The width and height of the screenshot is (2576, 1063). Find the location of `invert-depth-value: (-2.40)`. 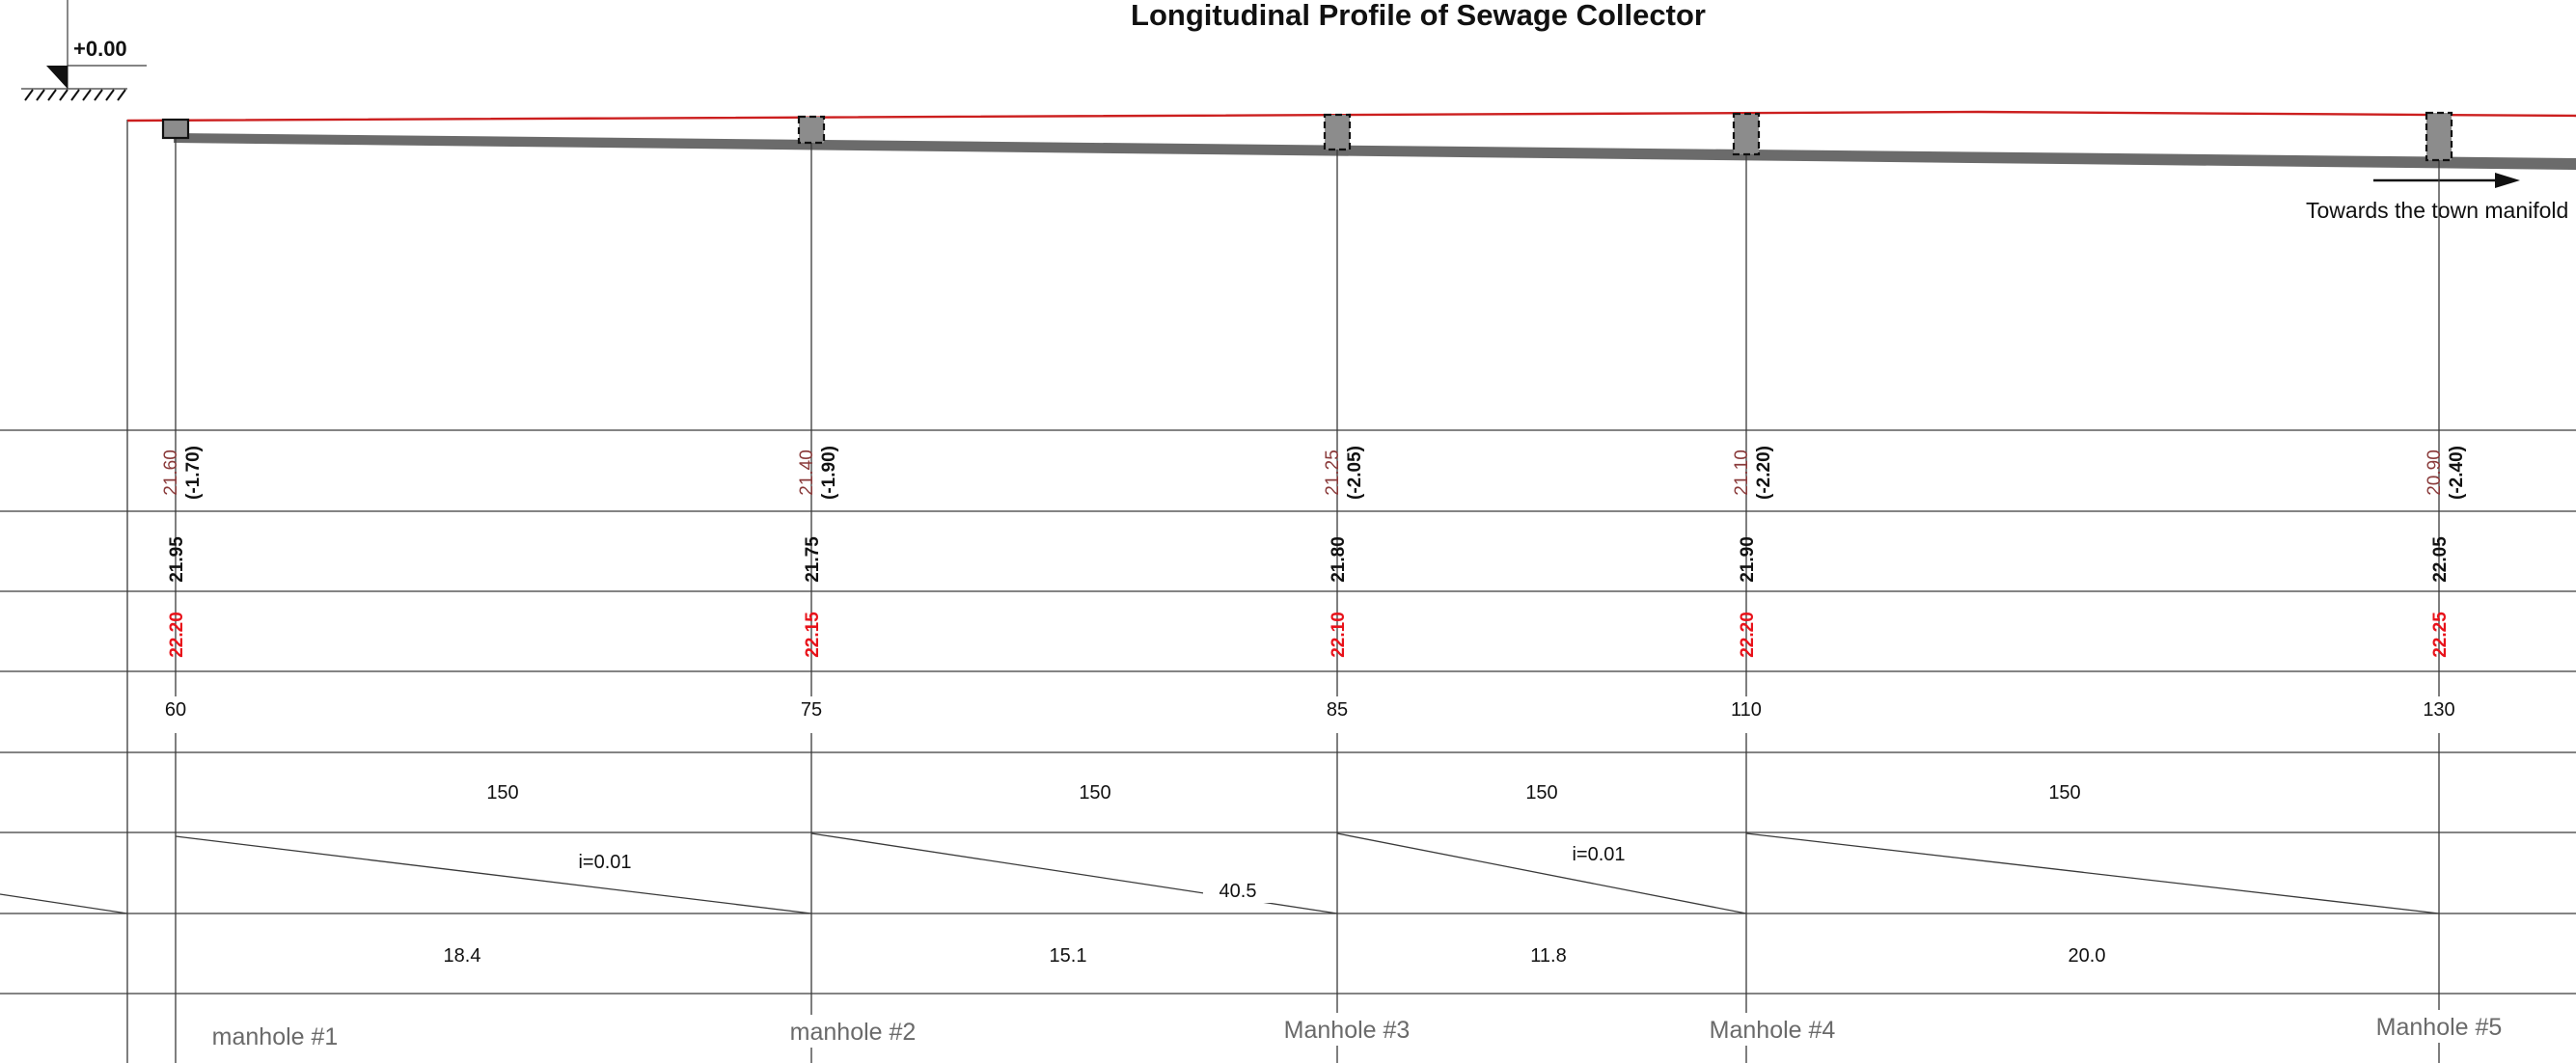

invert-depth-value: (-2.40) is located at coordinates (2457, 473).